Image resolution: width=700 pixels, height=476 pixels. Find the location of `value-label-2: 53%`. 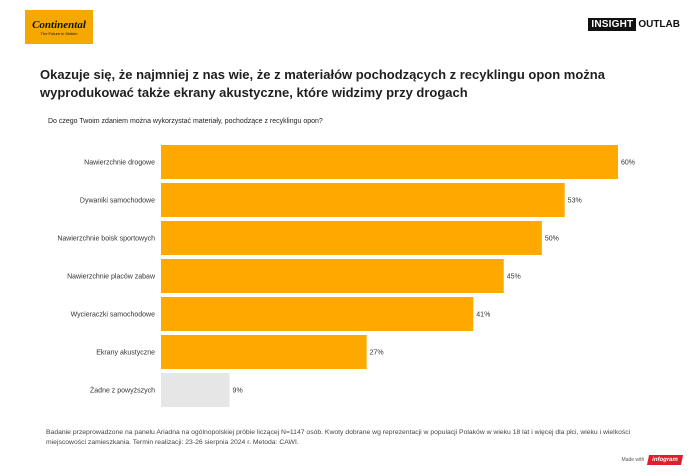

value-label-2: 53% is located at coordinates (575, 201).